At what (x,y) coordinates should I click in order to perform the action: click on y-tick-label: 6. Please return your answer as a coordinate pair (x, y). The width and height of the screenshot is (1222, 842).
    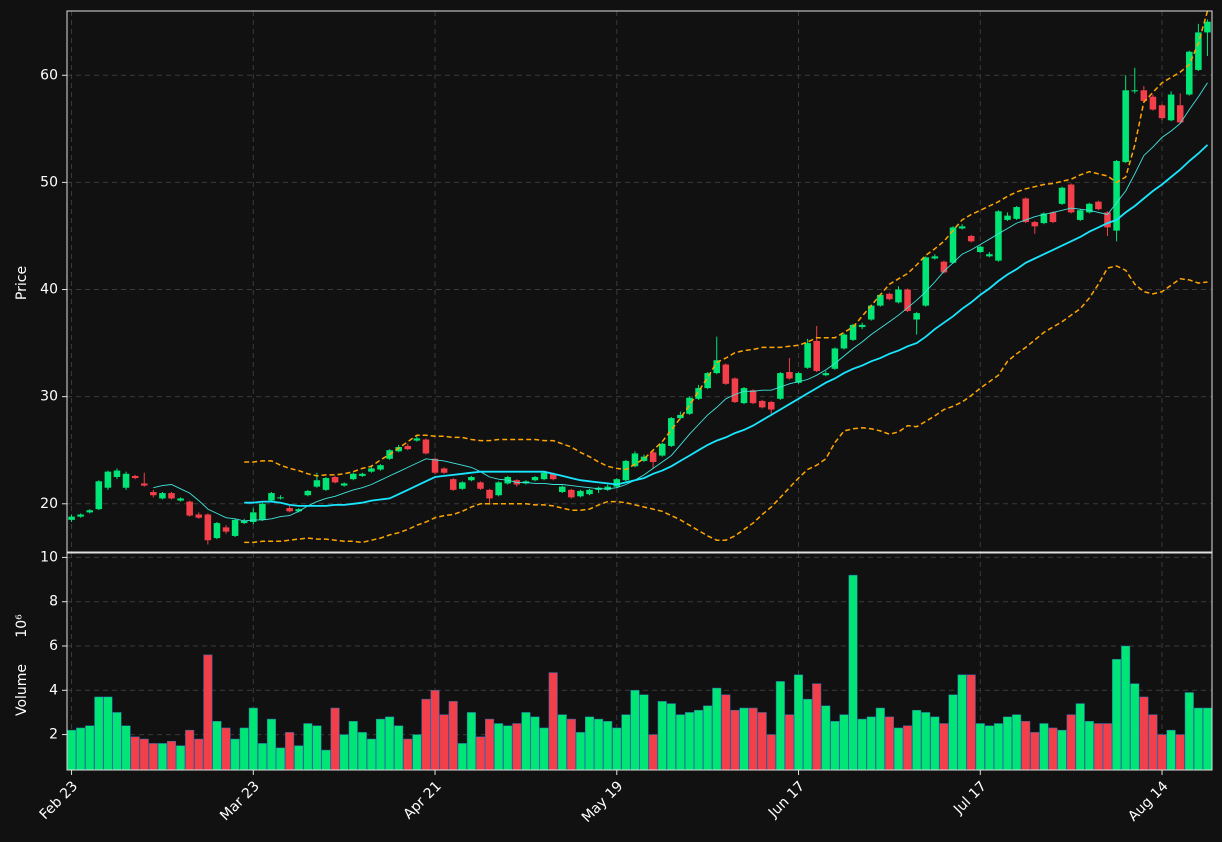
    Looking at the image, I should click on (53, 646).